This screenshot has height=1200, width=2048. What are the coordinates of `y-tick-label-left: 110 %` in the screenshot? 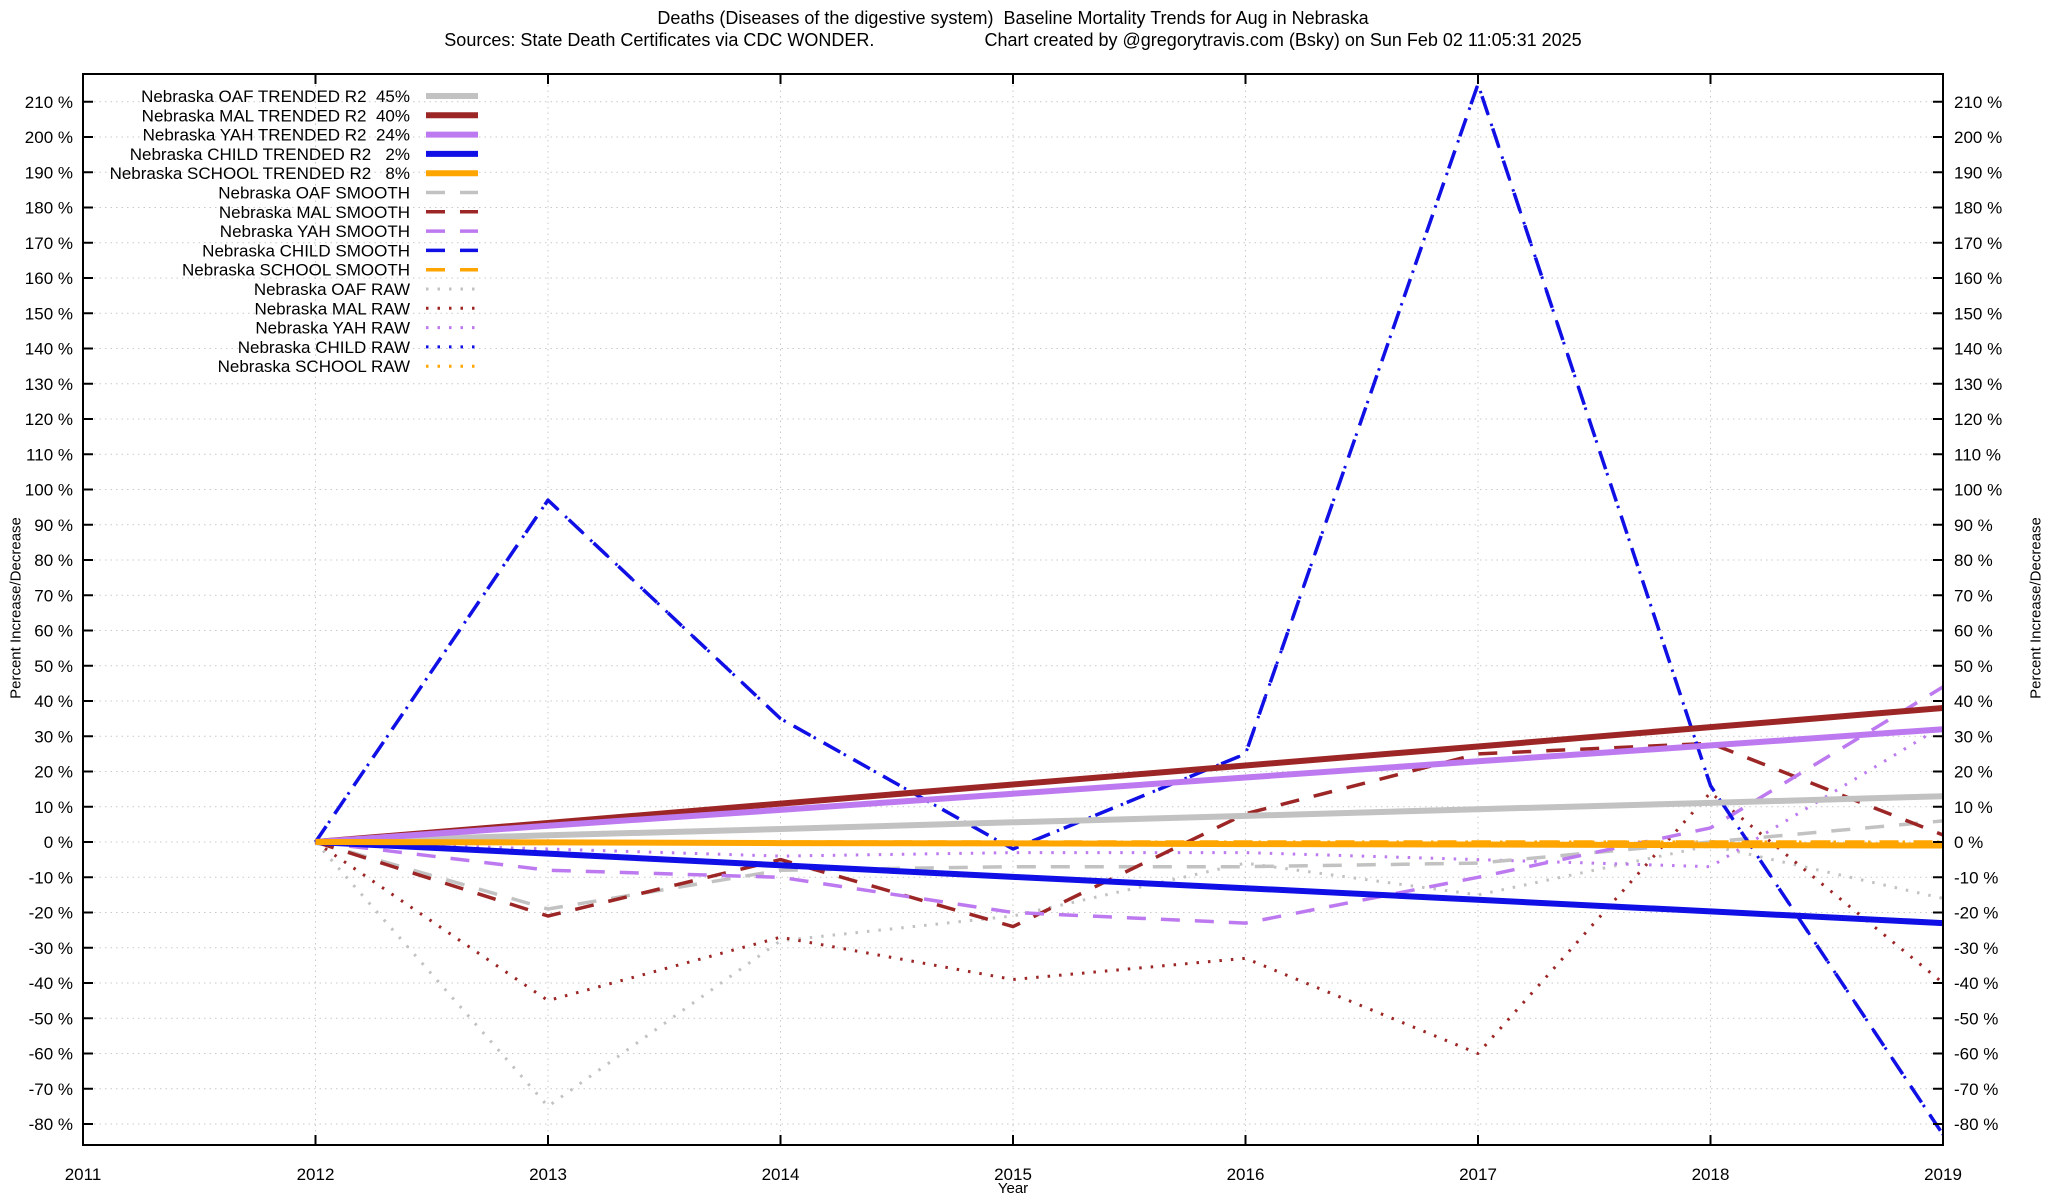 It's located at (49, 454).